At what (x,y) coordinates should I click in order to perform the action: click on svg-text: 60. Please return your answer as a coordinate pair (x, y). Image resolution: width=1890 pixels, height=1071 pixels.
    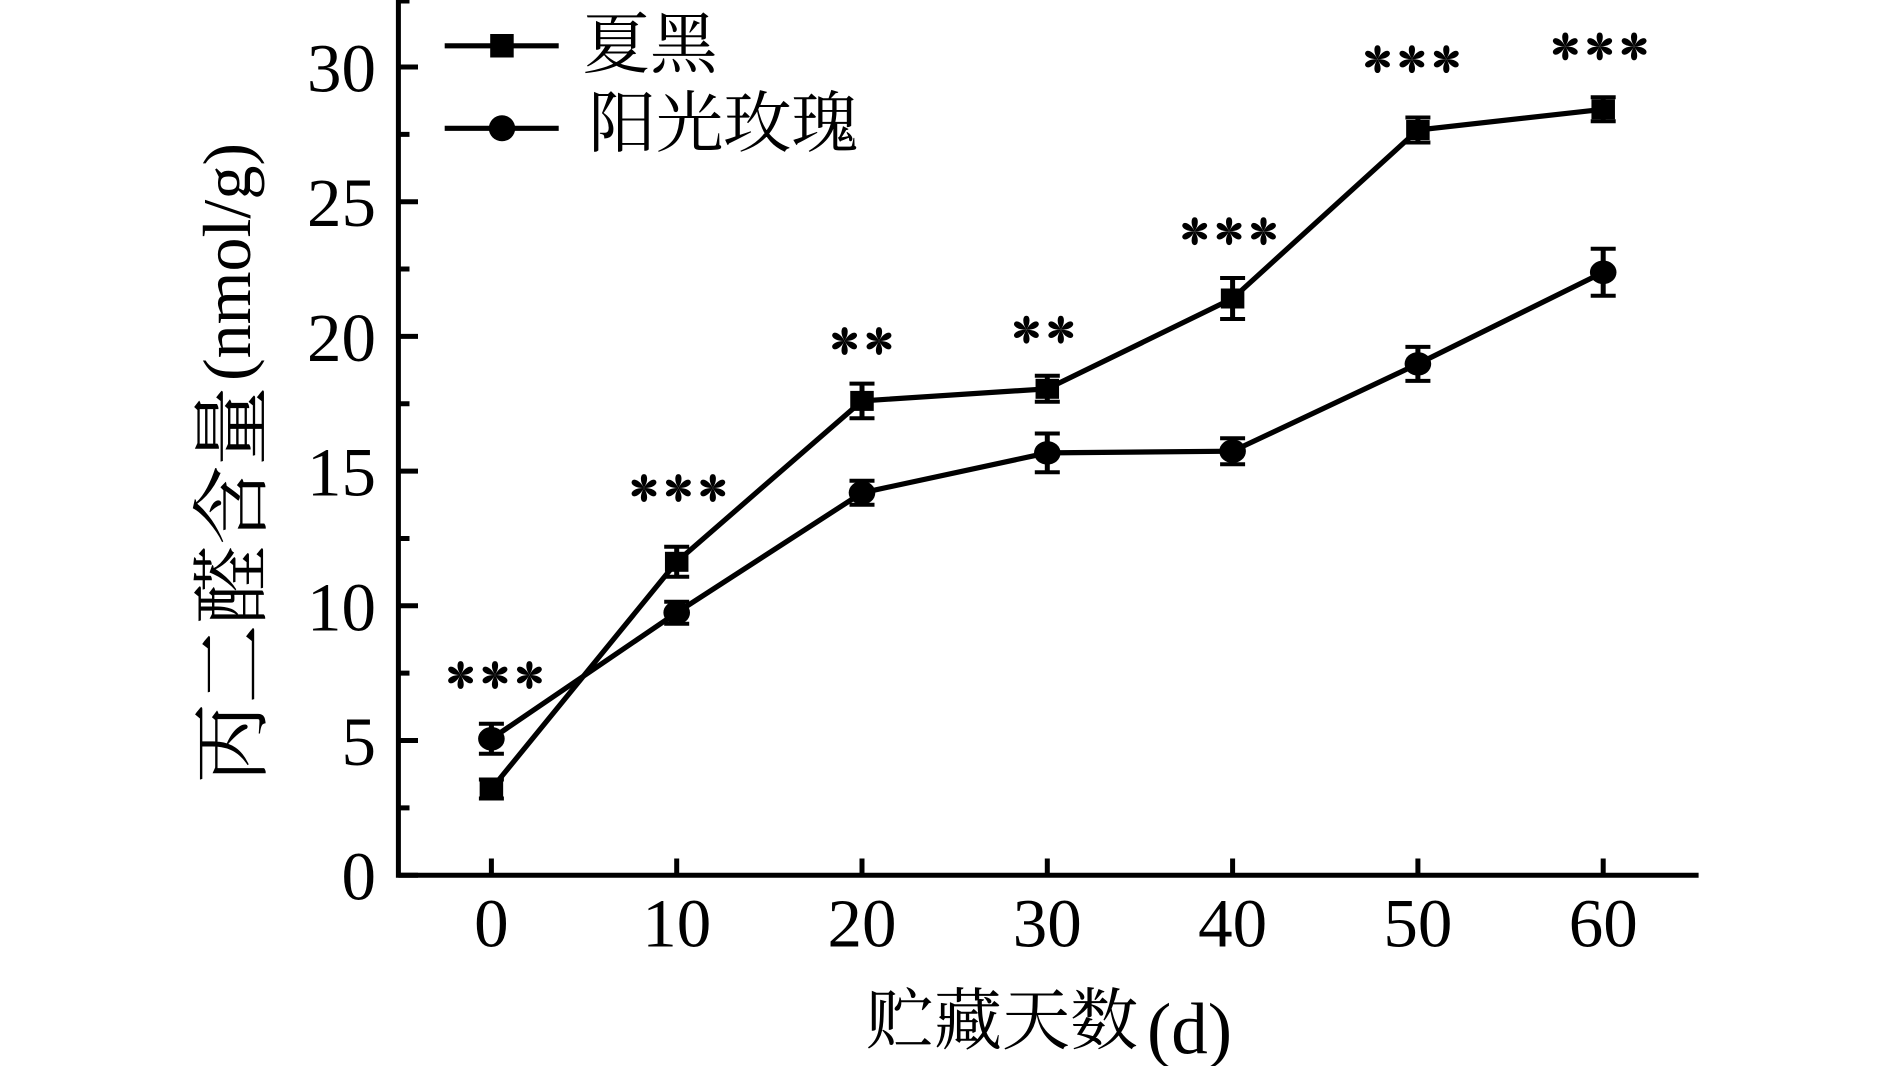
    Looking at the image, I should click on (1603, 924).